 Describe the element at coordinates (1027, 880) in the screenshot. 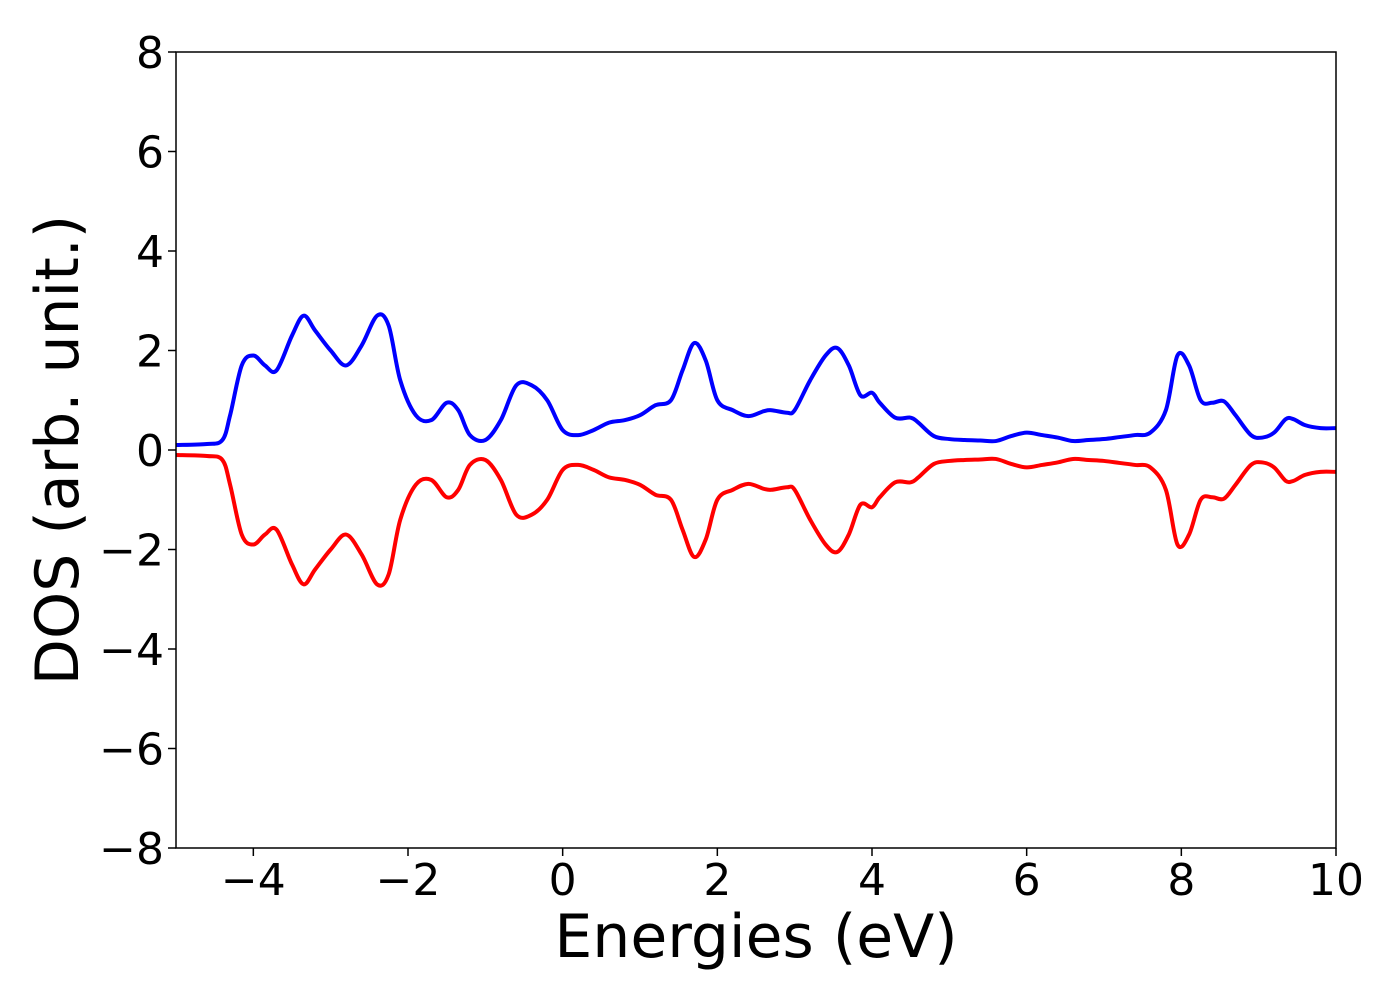

I see `x-tick-label: 6` at that location.